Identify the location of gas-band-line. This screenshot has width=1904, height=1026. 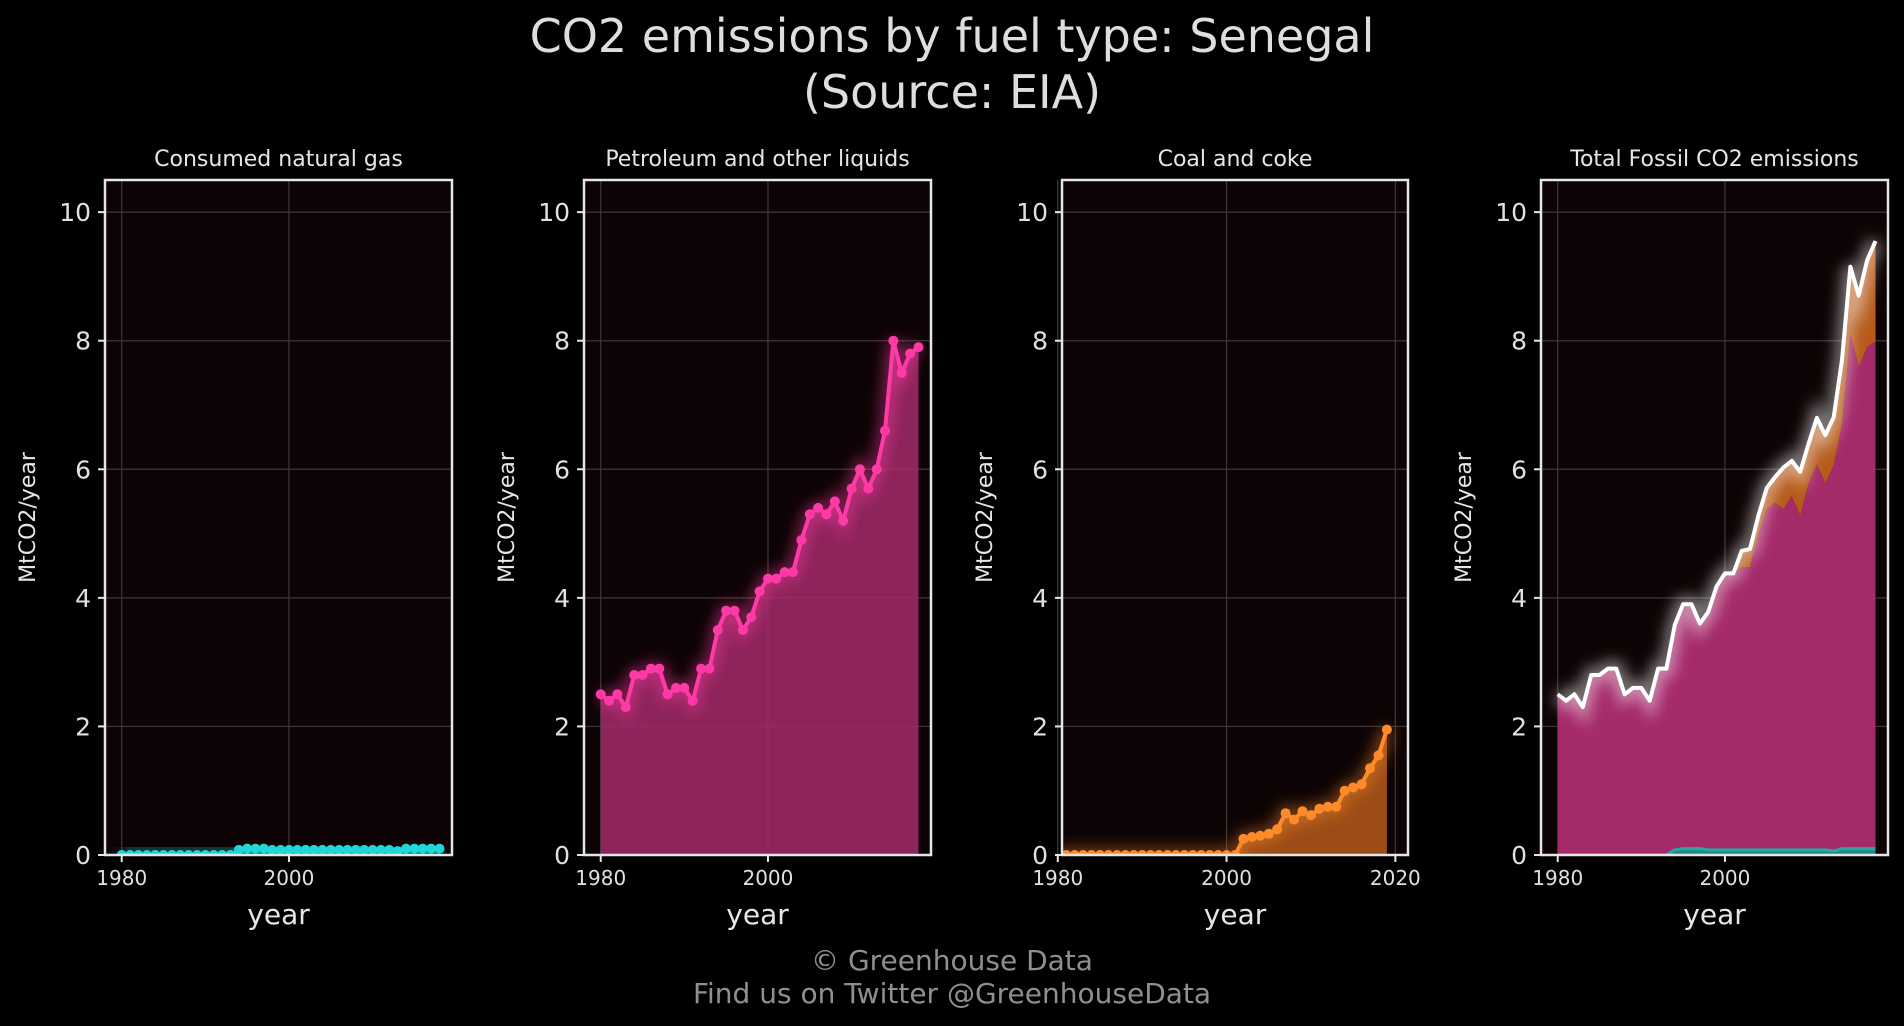
(1716, 851).